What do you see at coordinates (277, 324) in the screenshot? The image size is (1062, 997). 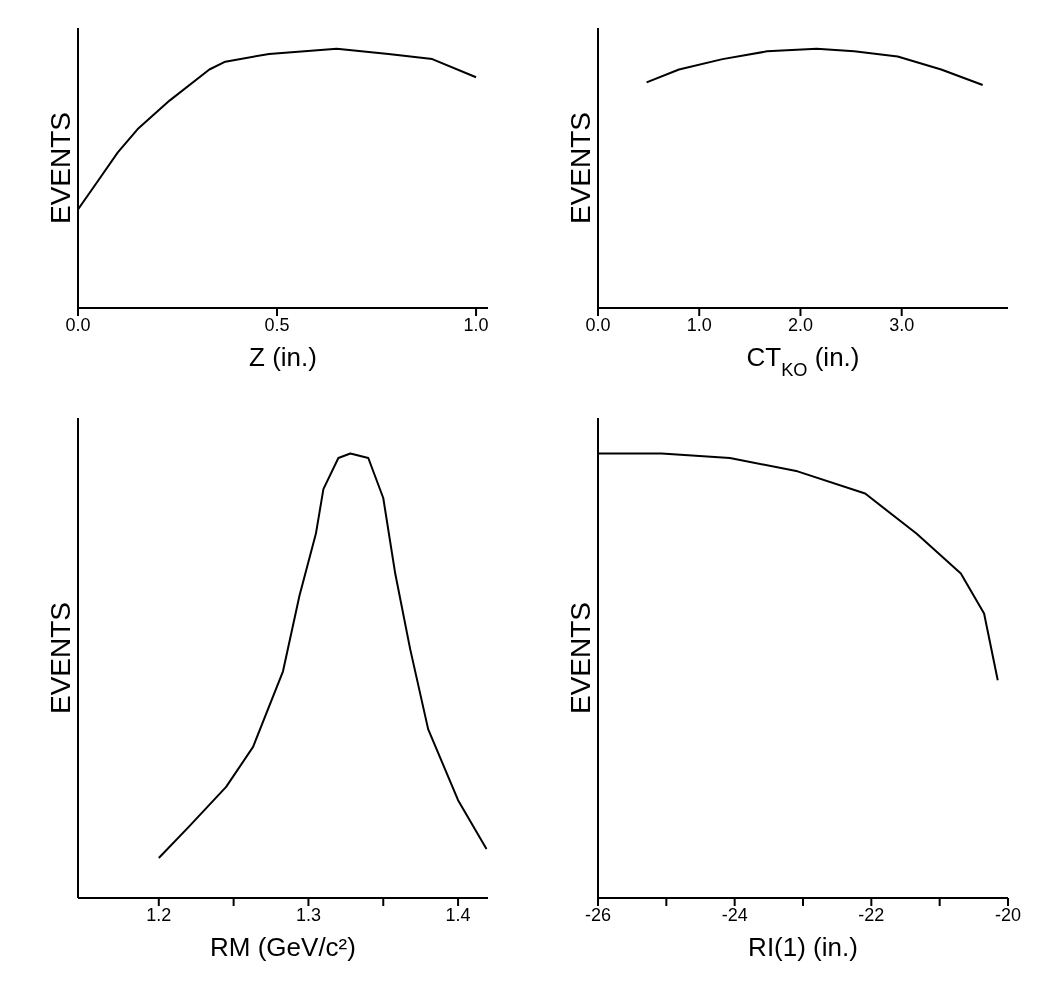 I see `x-tick-label: 0.5` at bounding box center [277, 324].